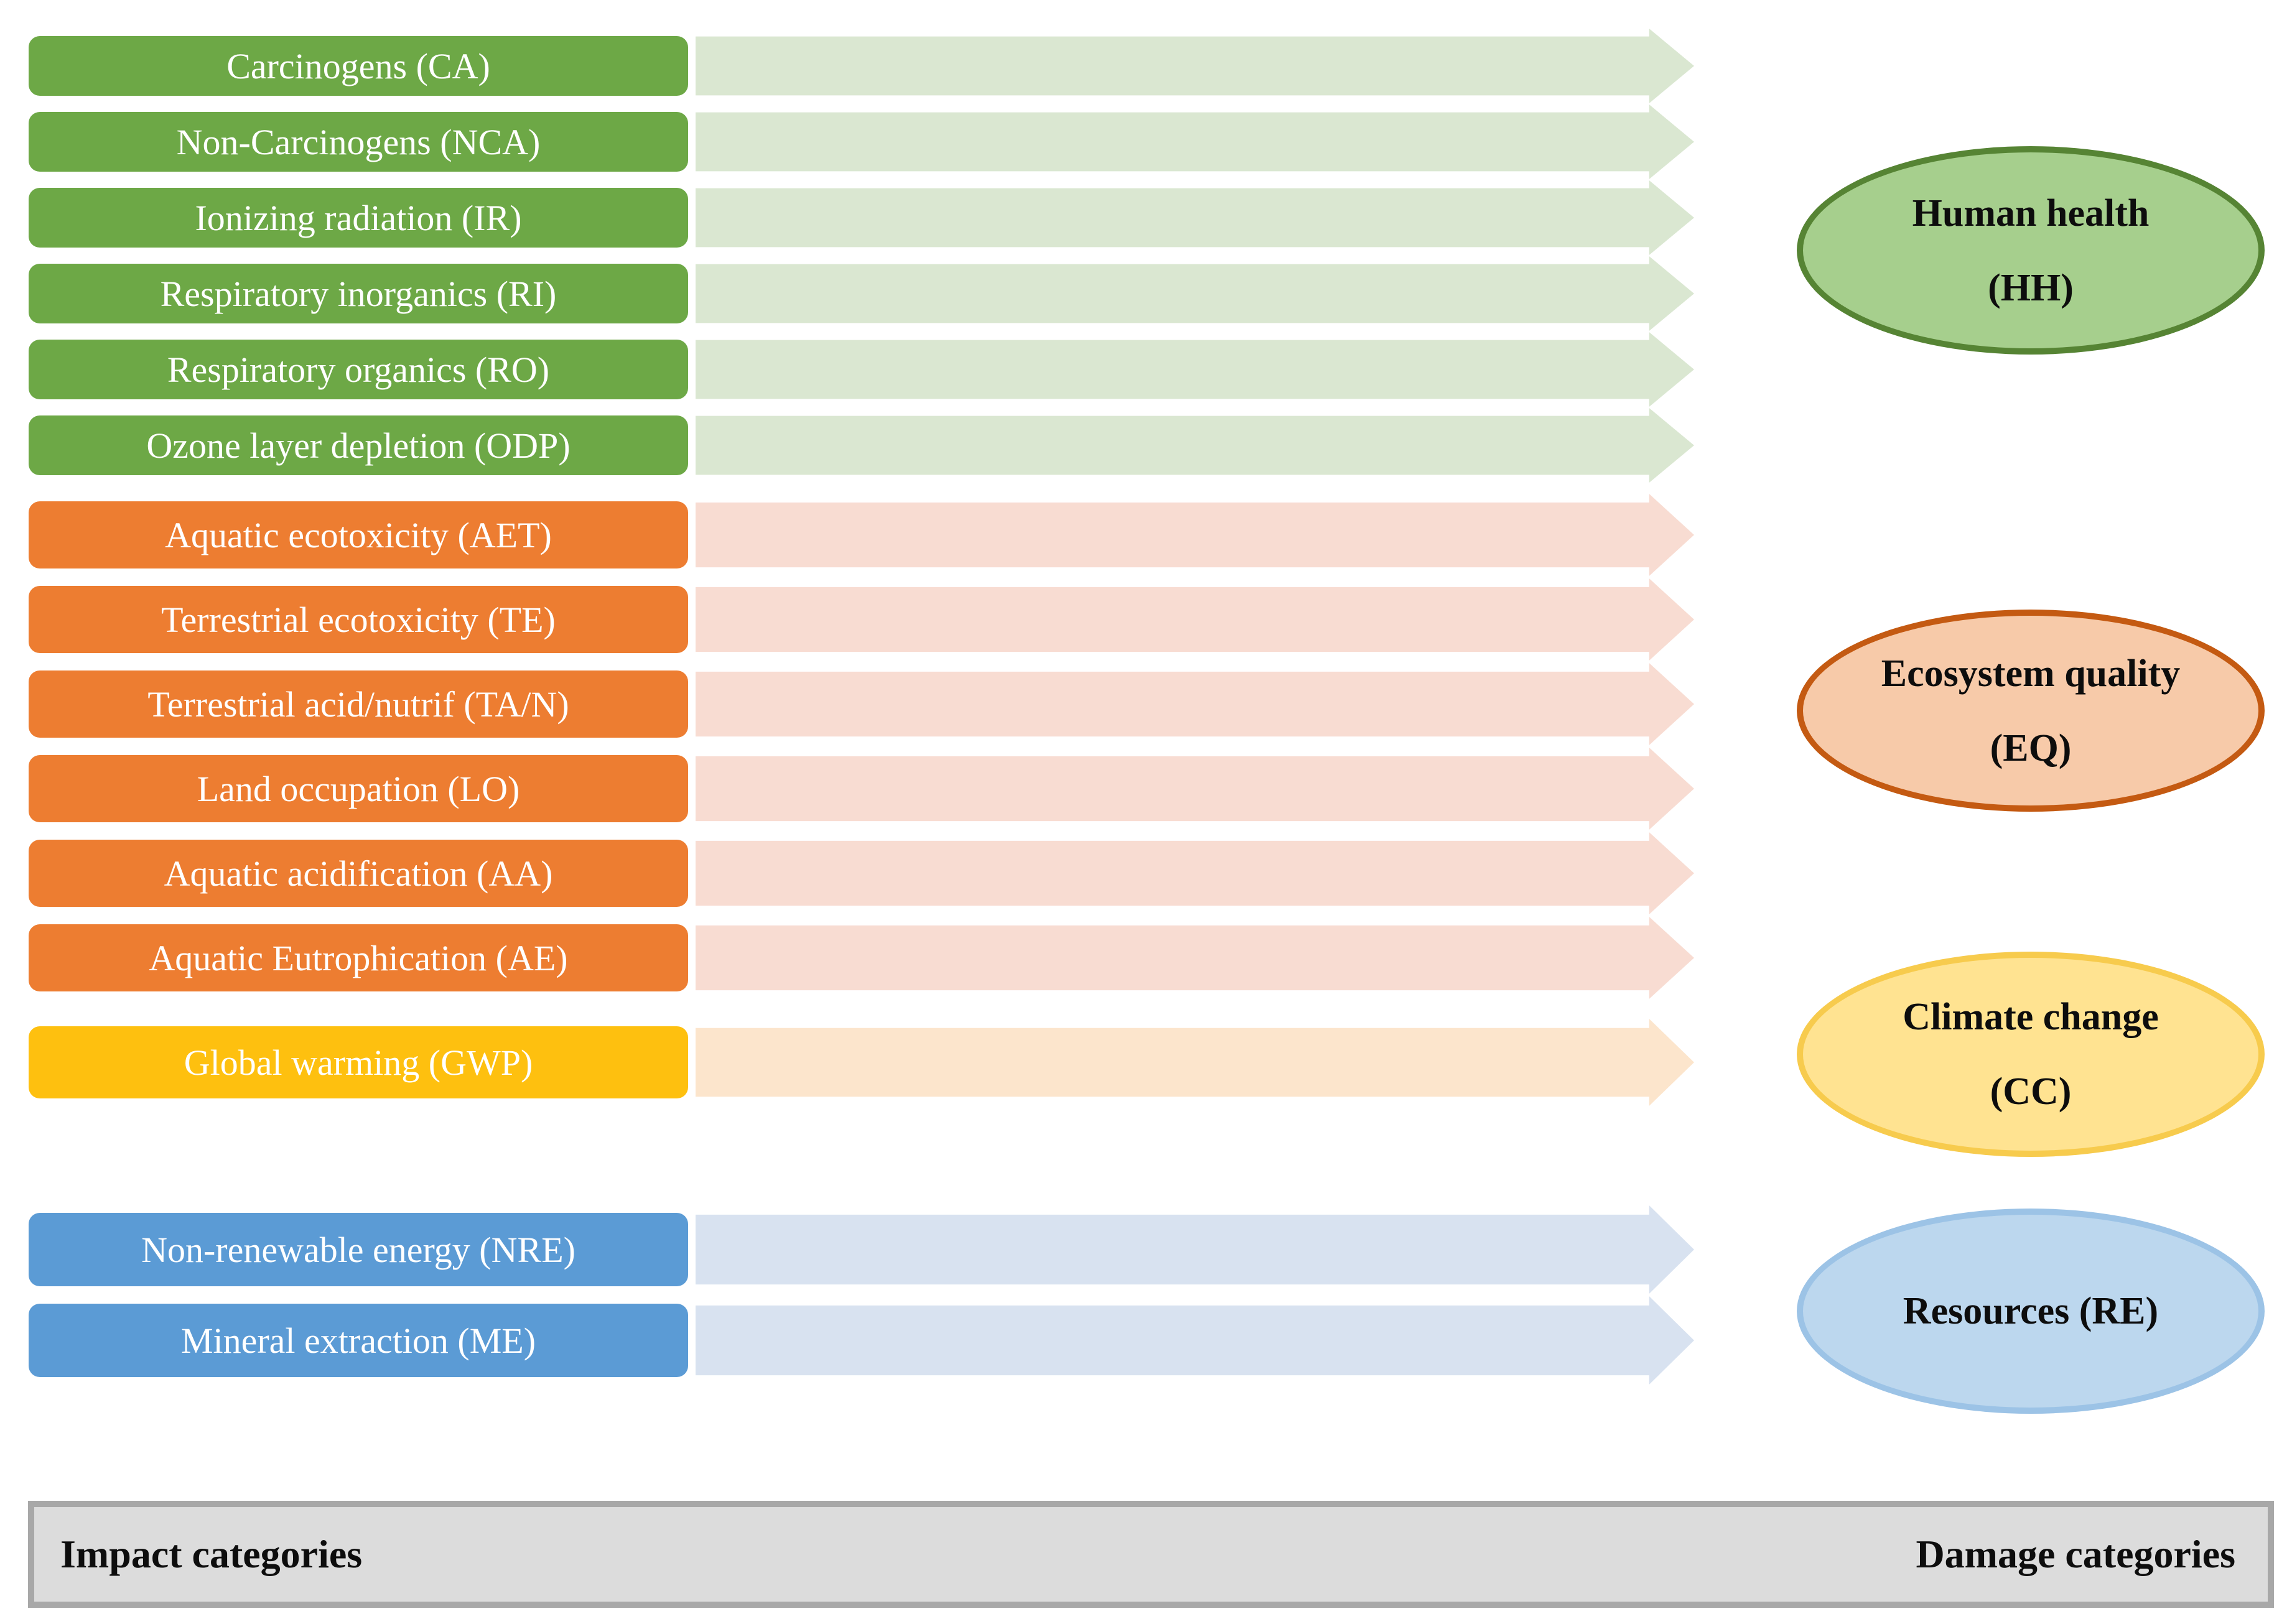 Image resolution: width=2292 pixels, height=1624 pixels. Describe the element at coordinates (358, 142) in the screenshot. I see `impact-box: Non-Carcinogens (NCA)` at that location.